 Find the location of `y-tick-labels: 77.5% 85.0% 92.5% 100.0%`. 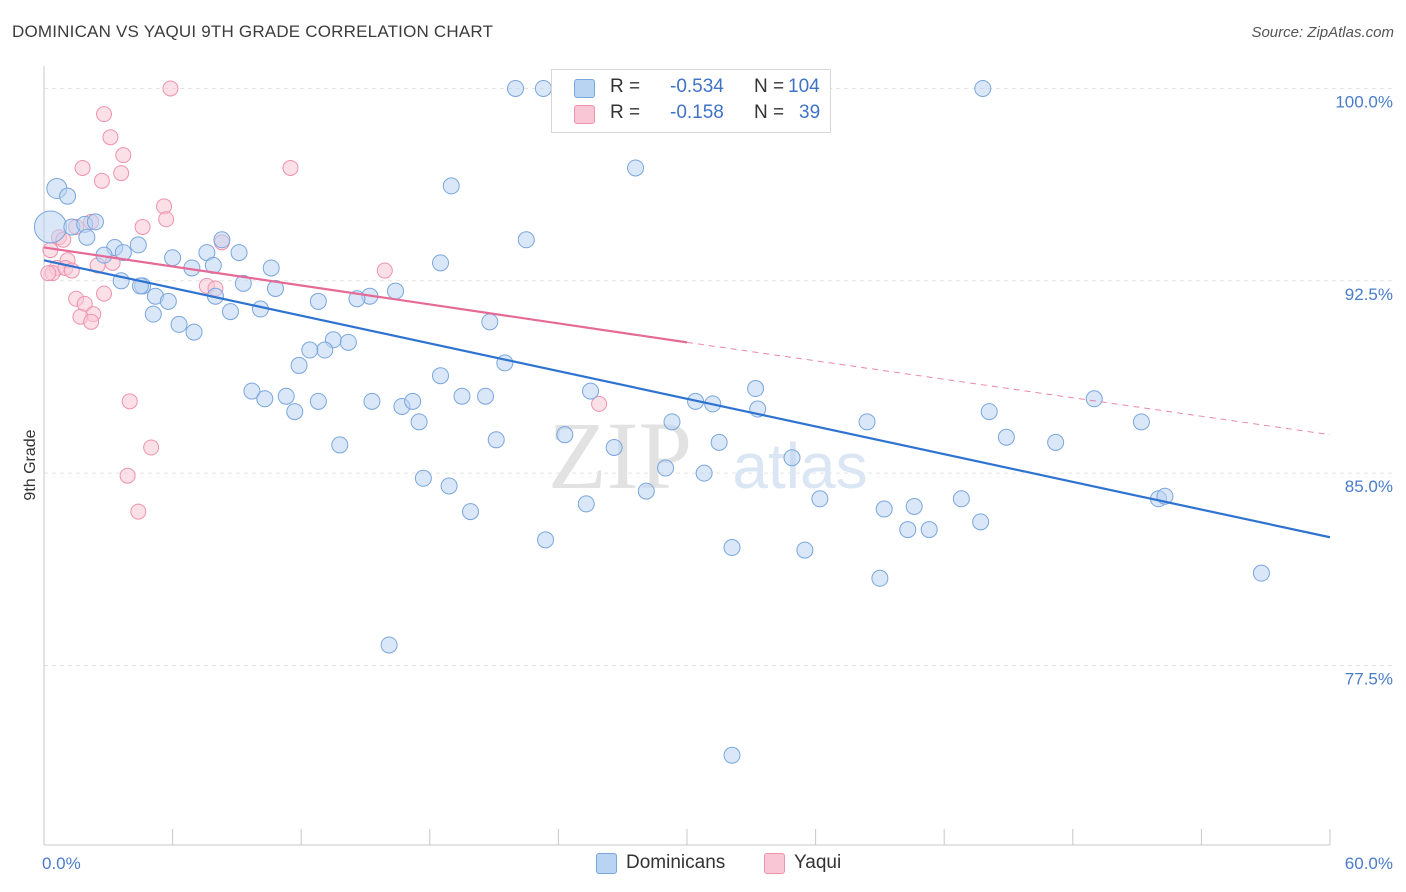

y-tick-labels: 77.5% 85.0% 92.5% 100.0% is located at coordinates (1364, 390).